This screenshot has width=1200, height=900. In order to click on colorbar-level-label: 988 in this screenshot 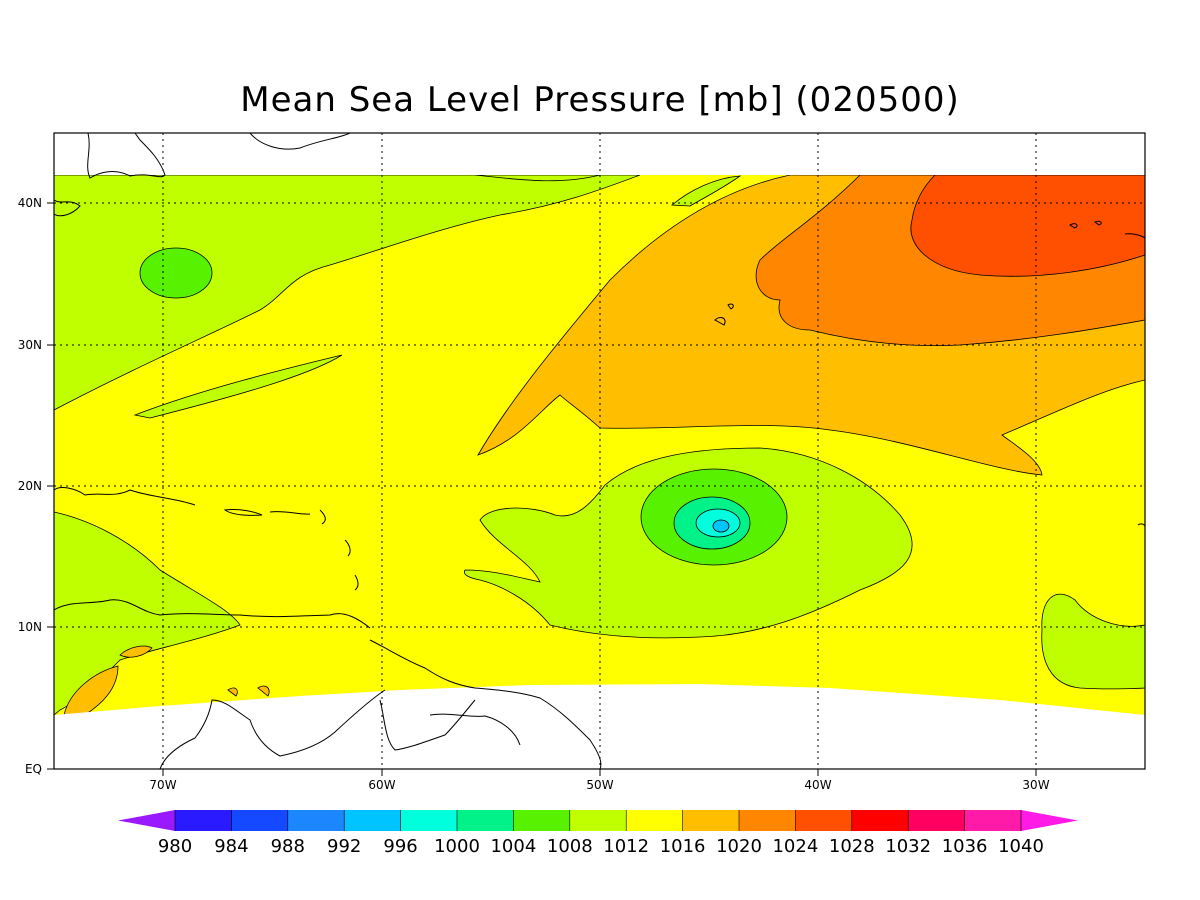, I will do `click(288, 846)`.